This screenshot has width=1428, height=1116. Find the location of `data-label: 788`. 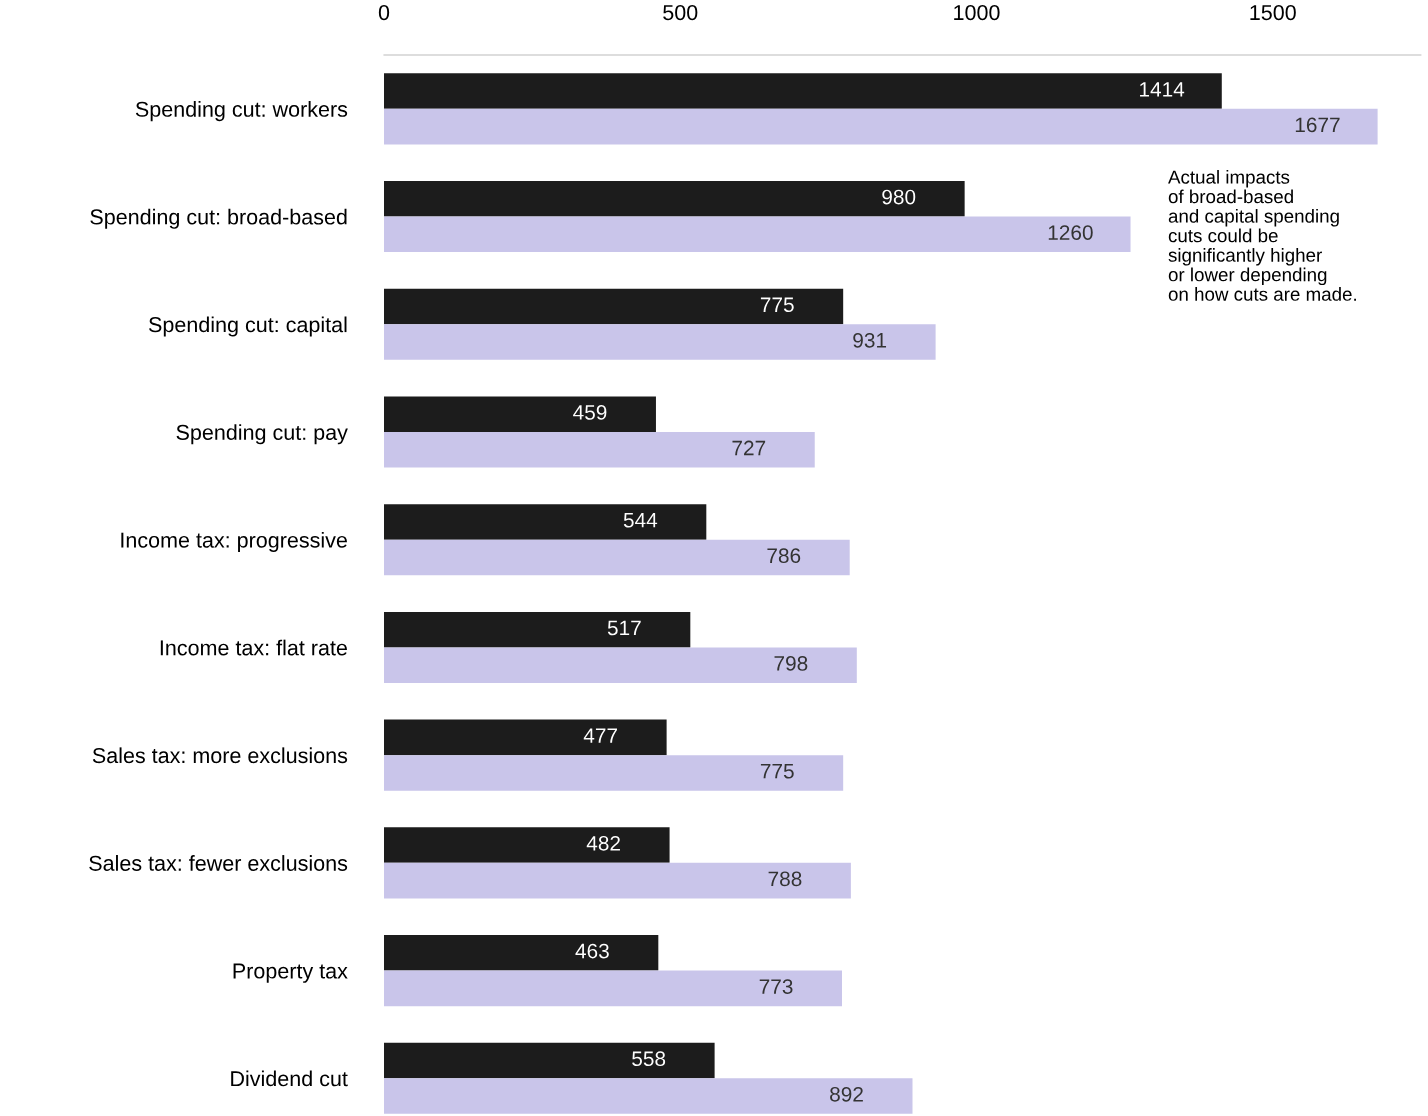

data-label: 788 is located at coordinates (785, 879).